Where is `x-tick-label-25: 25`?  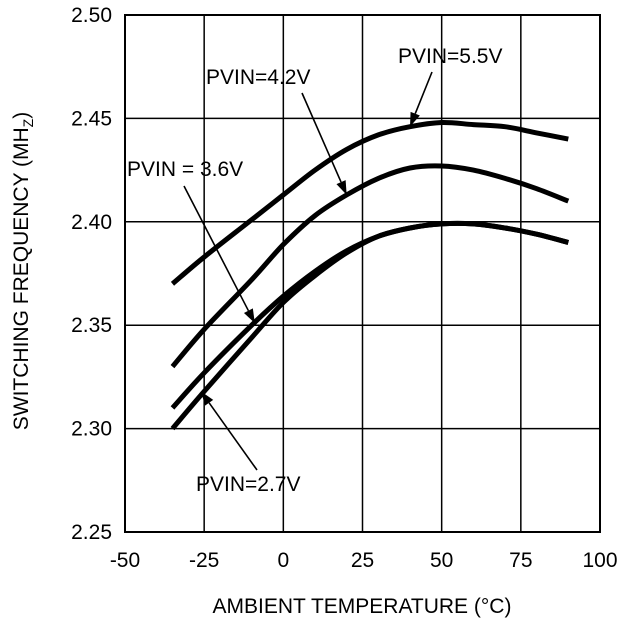
x-tick-label-25: 25 is located at coordinates (362, 560).